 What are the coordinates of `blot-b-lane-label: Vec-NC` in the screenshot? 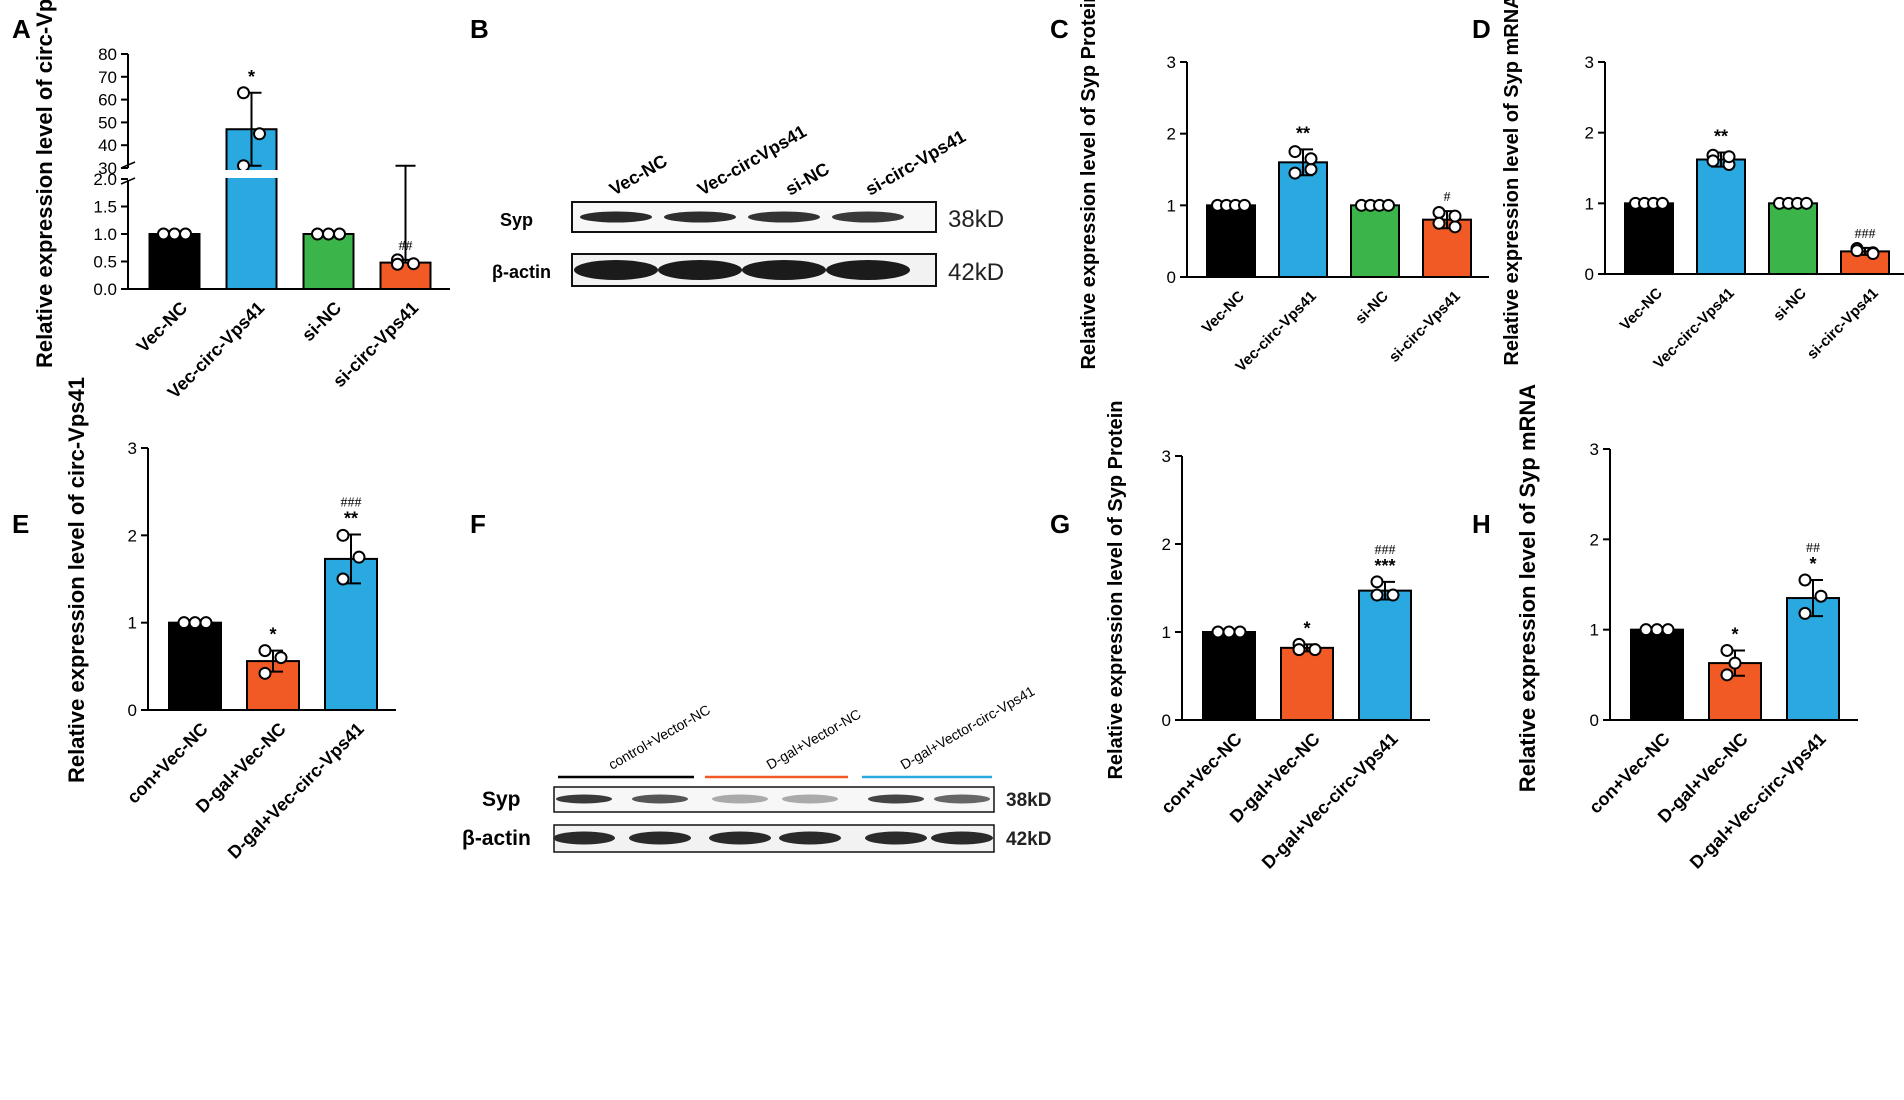 It's located at (638, 175).